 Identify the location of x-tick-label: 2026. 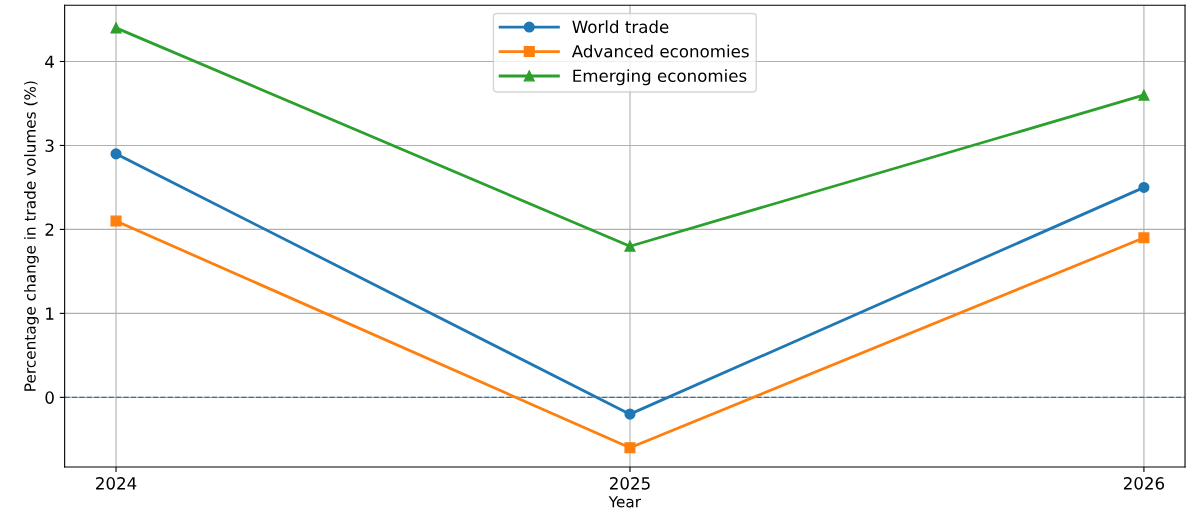
(1144, 483).